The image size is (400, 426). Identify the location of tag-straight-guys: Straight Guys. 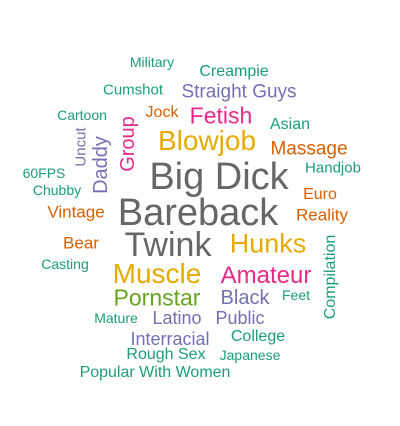
(239, 92).